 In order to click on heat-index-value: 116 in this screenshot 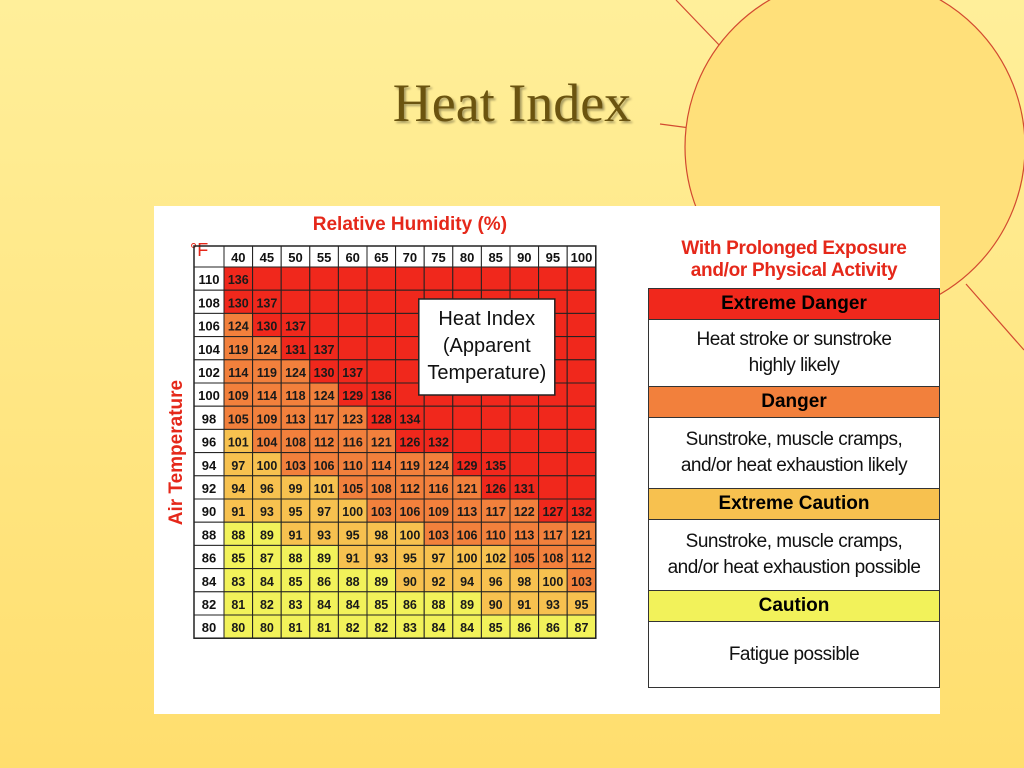, I will do `click(353, 443)`.